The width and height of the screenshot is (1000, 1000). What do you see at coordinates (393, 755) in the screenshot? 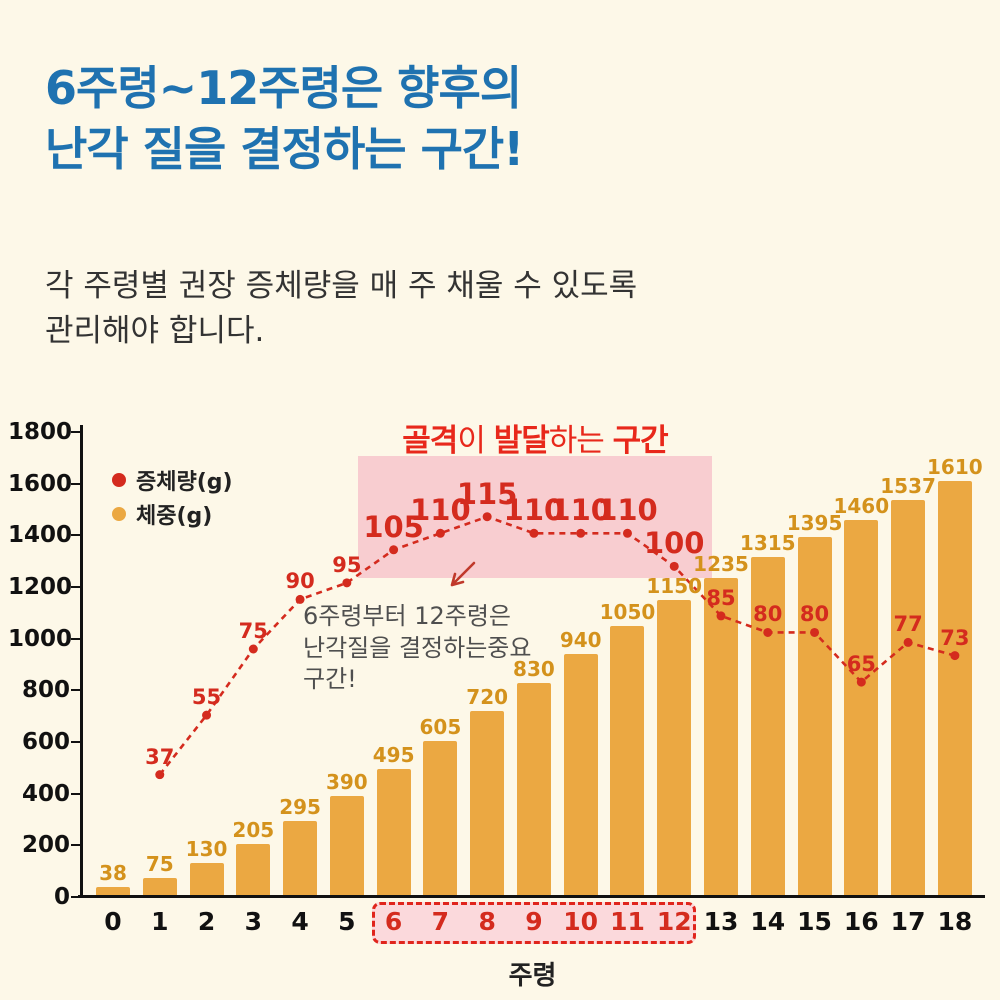
I see `weight-bar-value-label: 495` at bounding box center [393, 755].